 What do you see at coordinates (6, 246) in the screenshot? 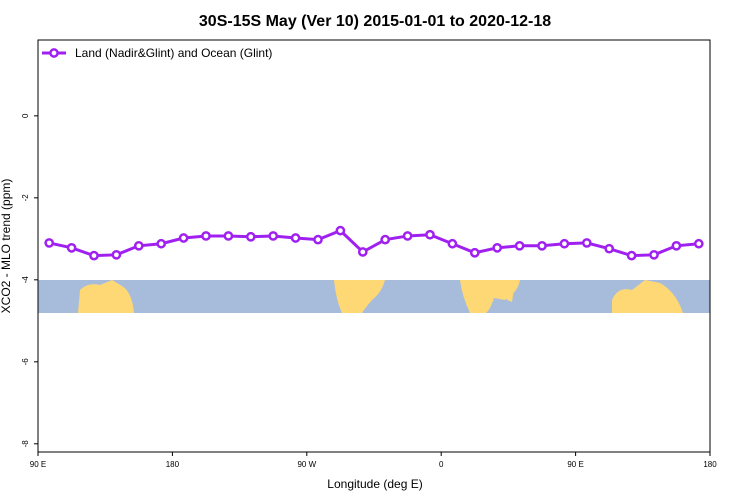
I see `y-axis-label: XCO2 - MLO trend (ppm)` at bounding box center [6, 246].